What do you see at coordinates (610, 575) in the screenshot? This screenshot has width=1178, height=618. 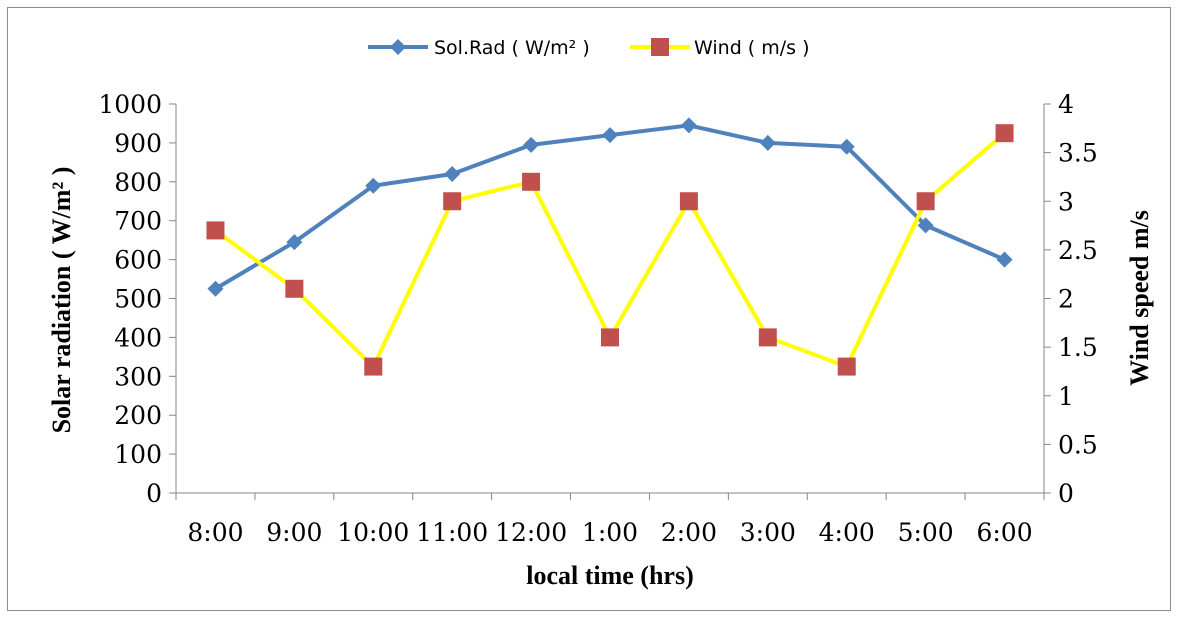 I see `x-axis-title: local time (hrs)` at bounding box center [610, 575].